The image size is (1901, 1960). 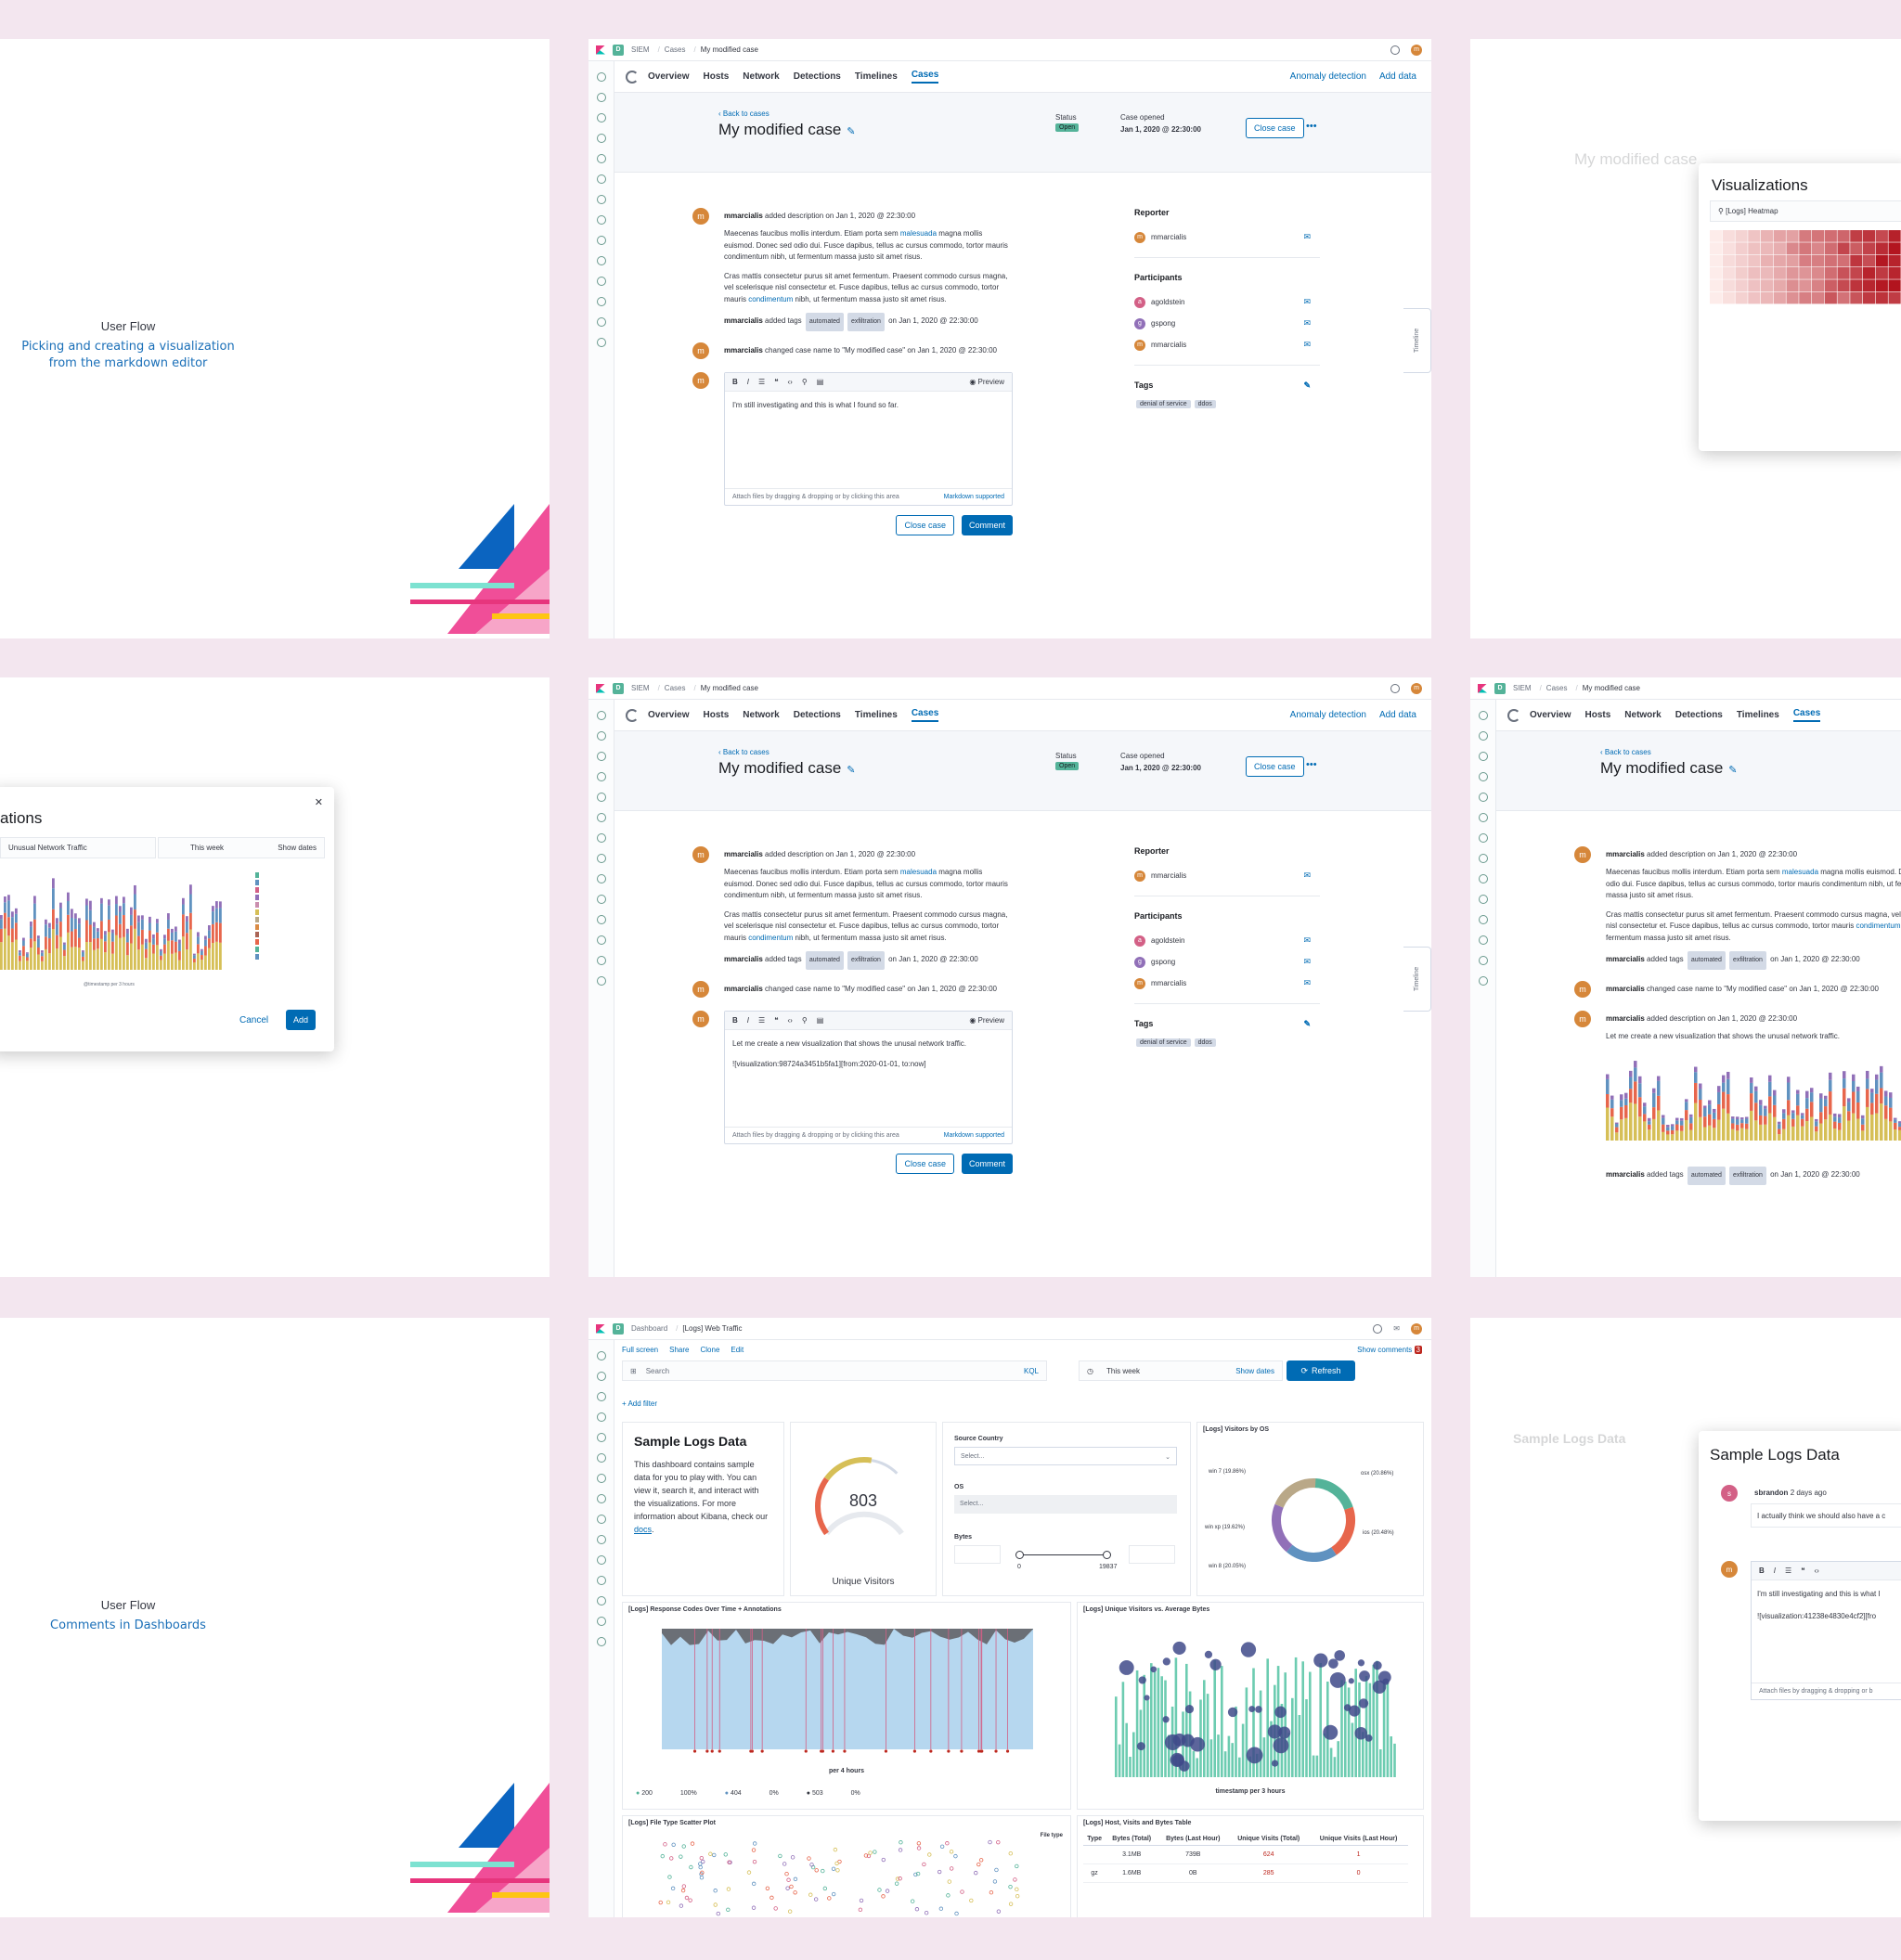 I want to click on tab-timelines: Timelines, so click(x=876, y=76).